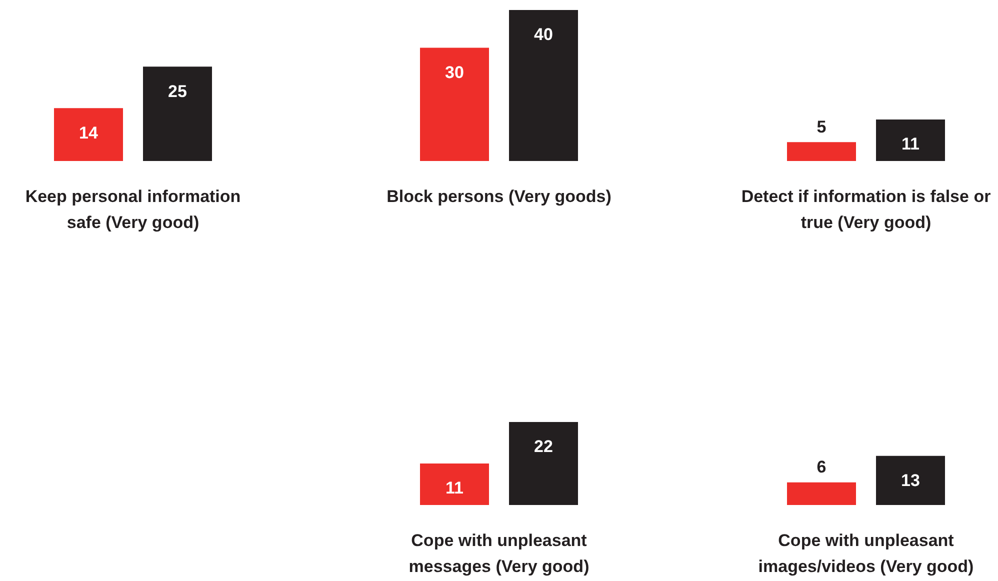 The width and height of the screenshot is (998, 581). Describe the element at coordinates (543, 34) in the screenshot. I see `data-label: 40` at that location.